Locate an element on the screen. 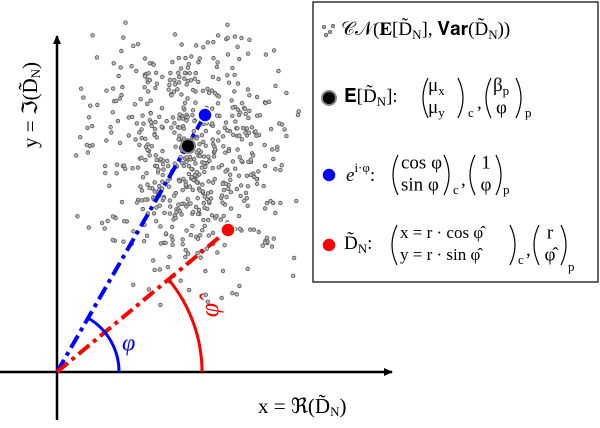 The width and height of the screenshot is (600, 428). sample-cart-tag: c is located at coordinates (521, 259).